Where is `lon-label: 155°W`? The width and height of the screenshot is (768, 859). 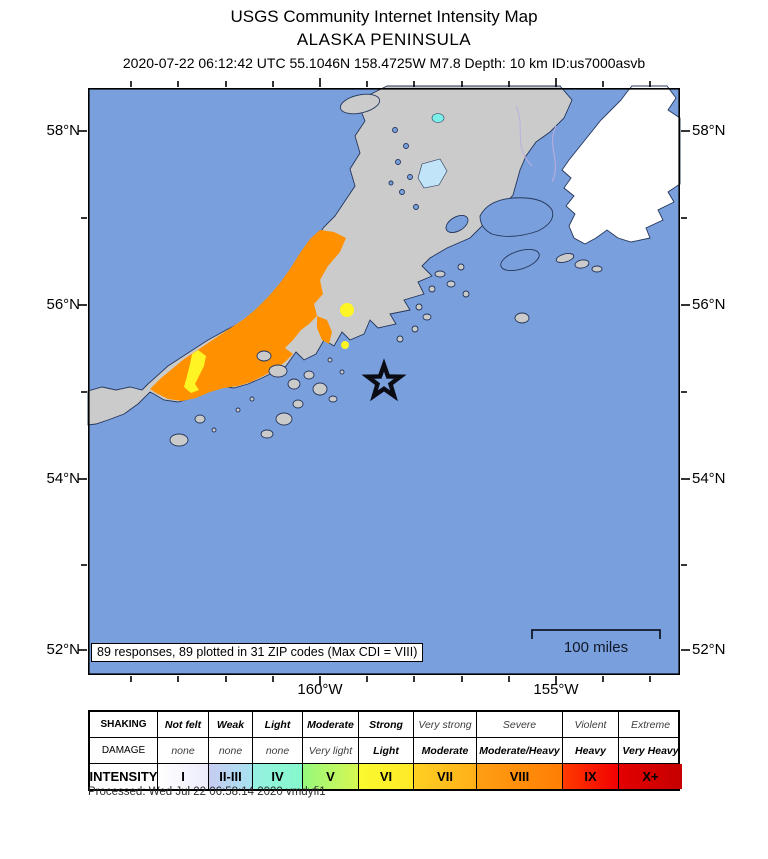 lon-label: 155°W is located at coordinates (556, 689).